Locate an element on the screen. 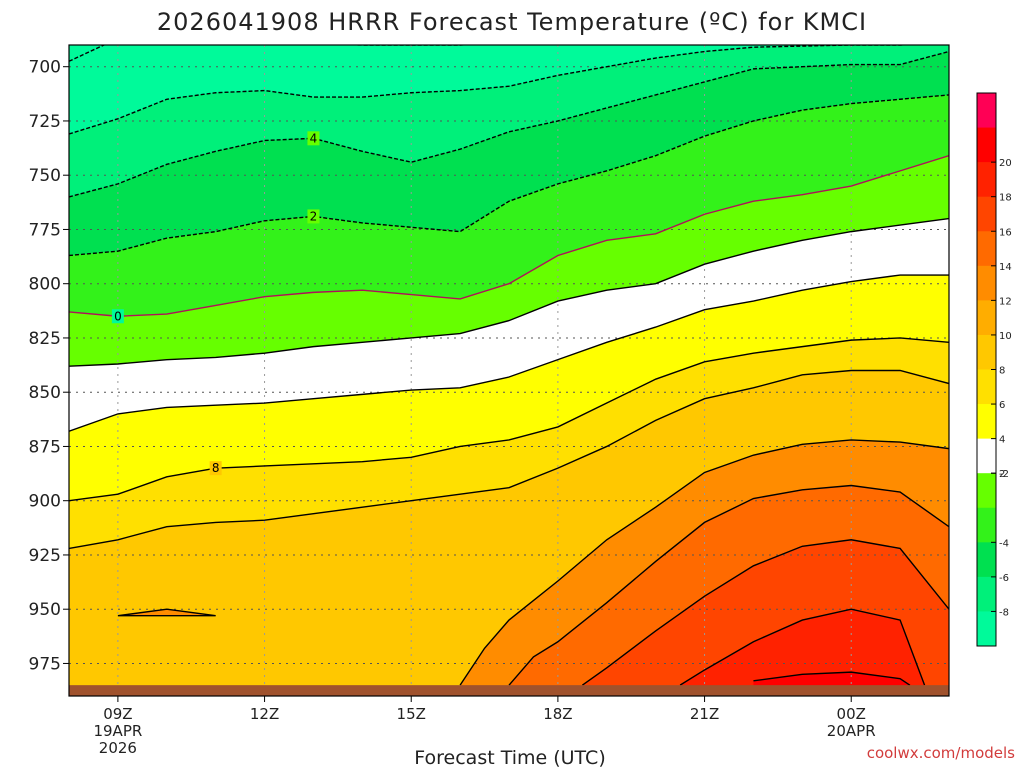  y-tick-label-900: 900 is located at coordinates (45, 502).